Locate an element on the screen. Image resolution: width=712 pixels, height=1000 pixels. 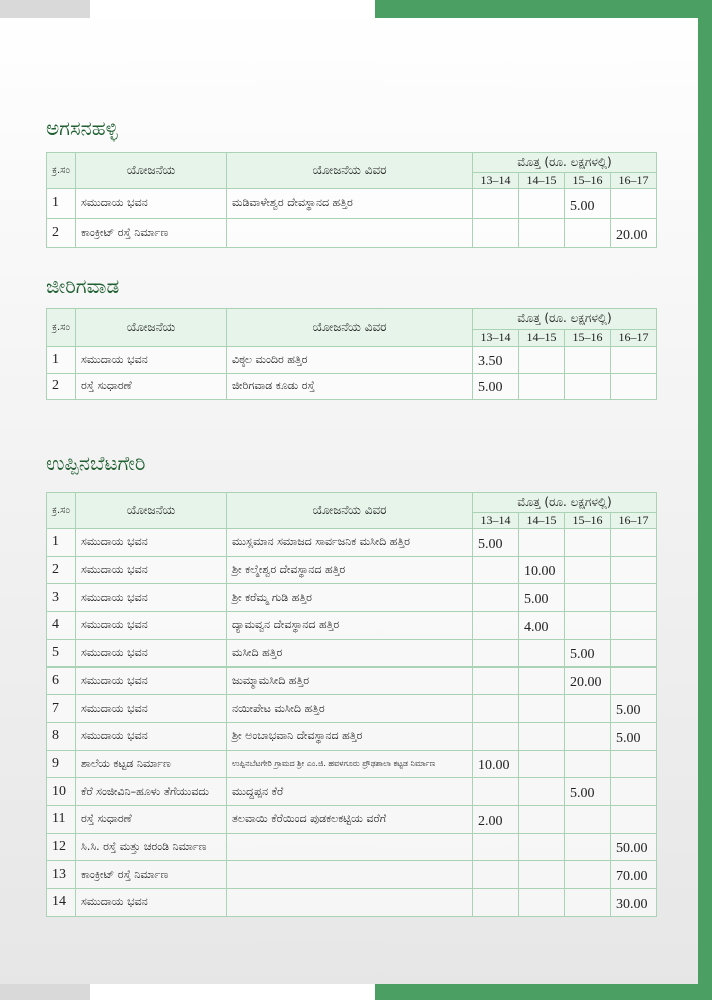
row-detail: ಶ್ರೀ ಅಂಬಾಭವಾನಿ ದೇವಸ್ಥಾನದ ಹತ್ತಿರ is located at coordinates (349, 736).